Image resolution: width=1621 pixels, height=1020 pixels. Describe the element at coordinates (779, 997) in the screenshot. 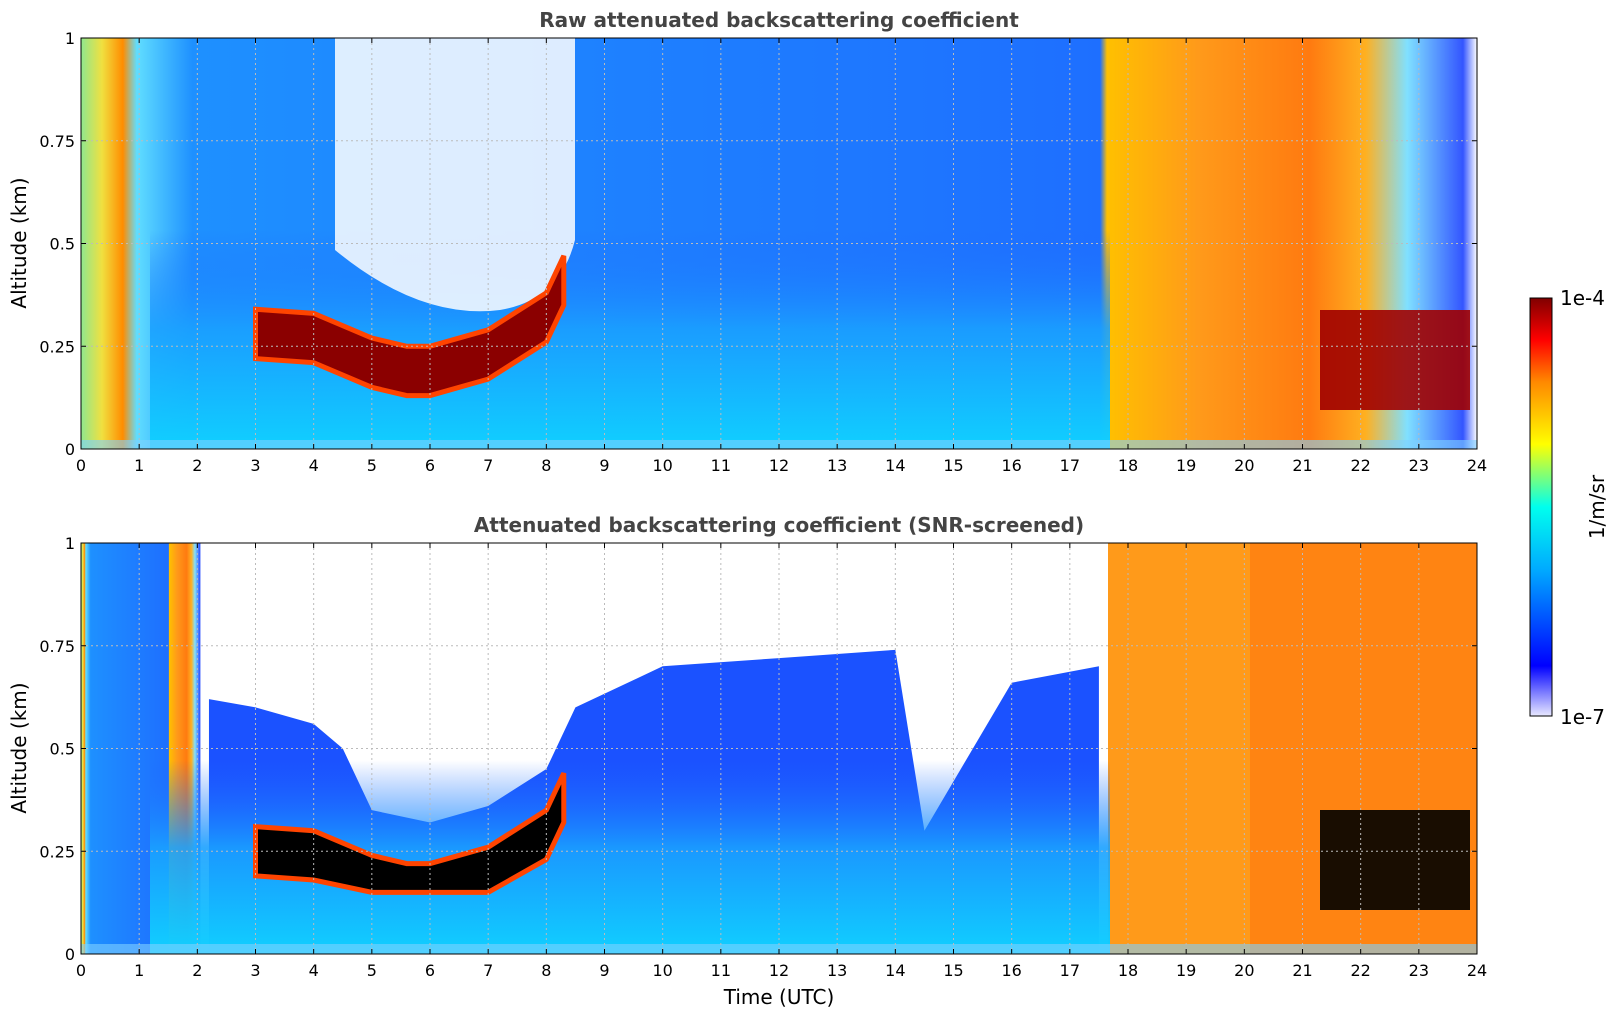

I see `x-axis-label: Time (UTC)` at that location.